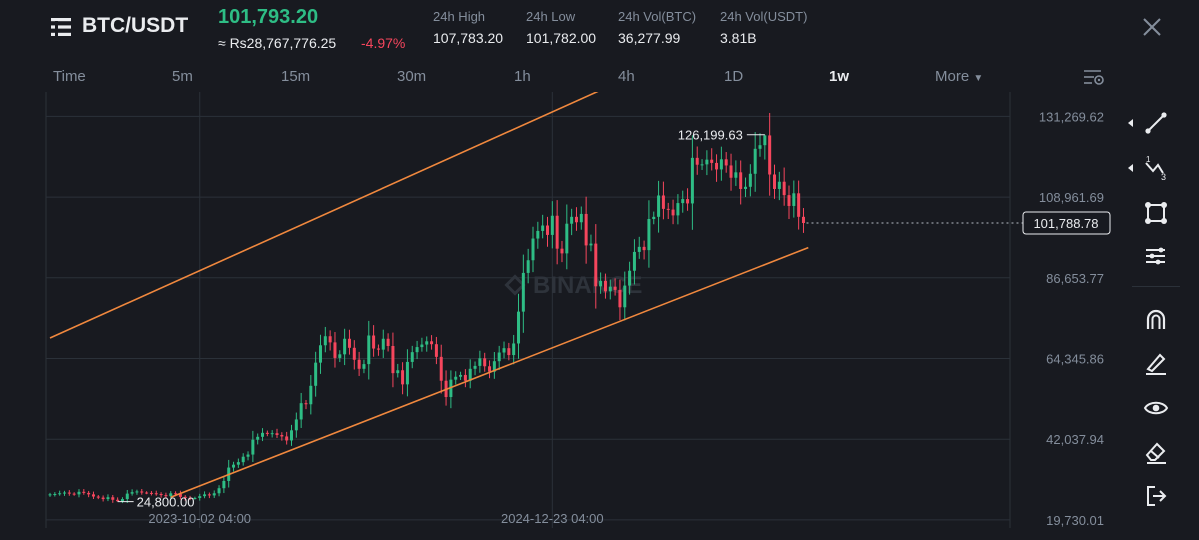  I want to click on stat-24h-high-label: 24h High, so click(459, 16).